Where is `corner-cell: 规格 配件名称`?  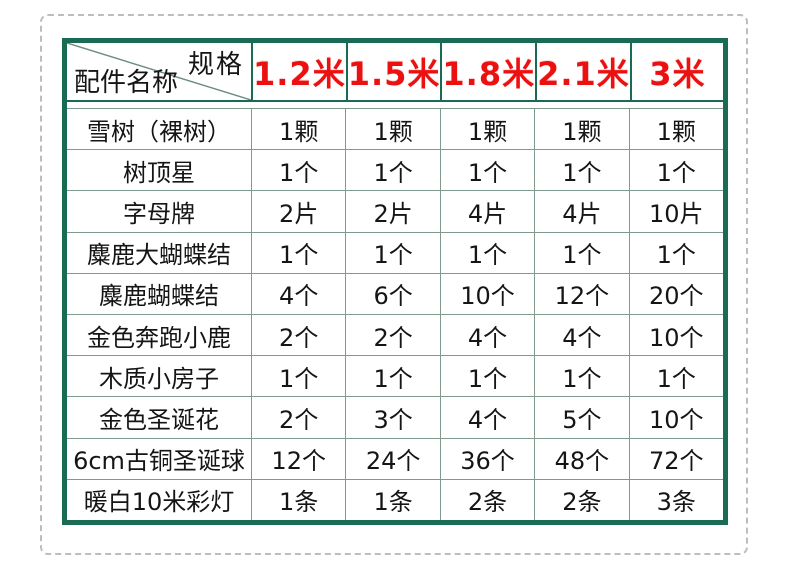
corner-cell: 规格 配件名称 is located at coordinates (159, 71).